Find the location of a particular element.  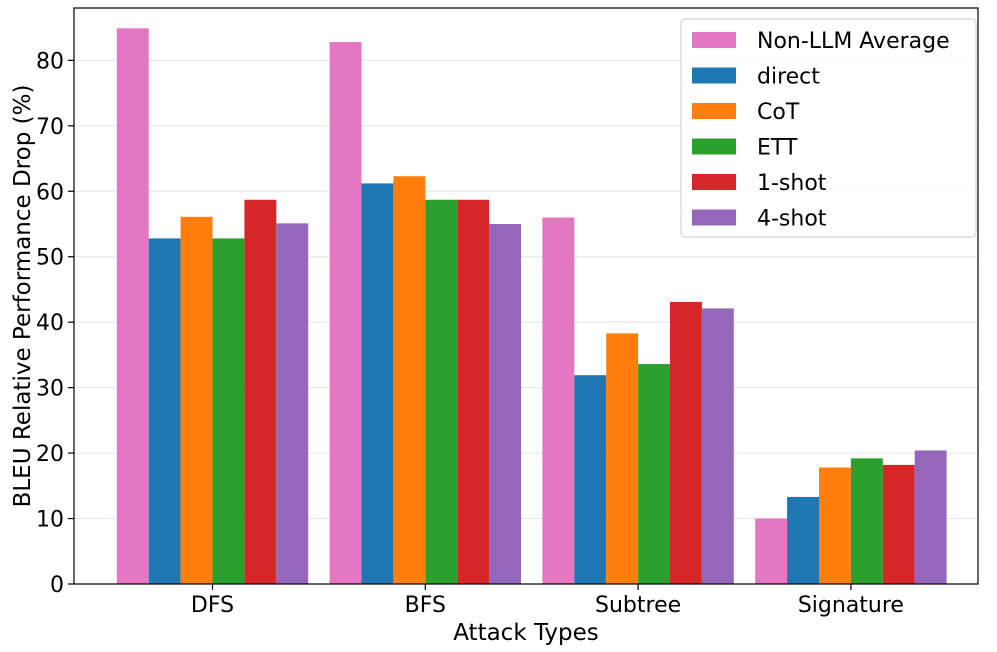

bar-cot-subtree is located at coordinates (622, 458).